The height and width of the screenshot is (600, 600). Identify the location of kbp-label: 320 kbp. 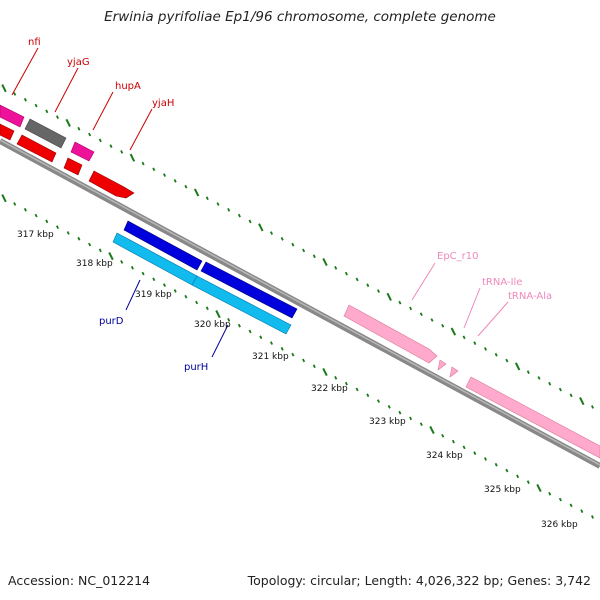
(212, 325).